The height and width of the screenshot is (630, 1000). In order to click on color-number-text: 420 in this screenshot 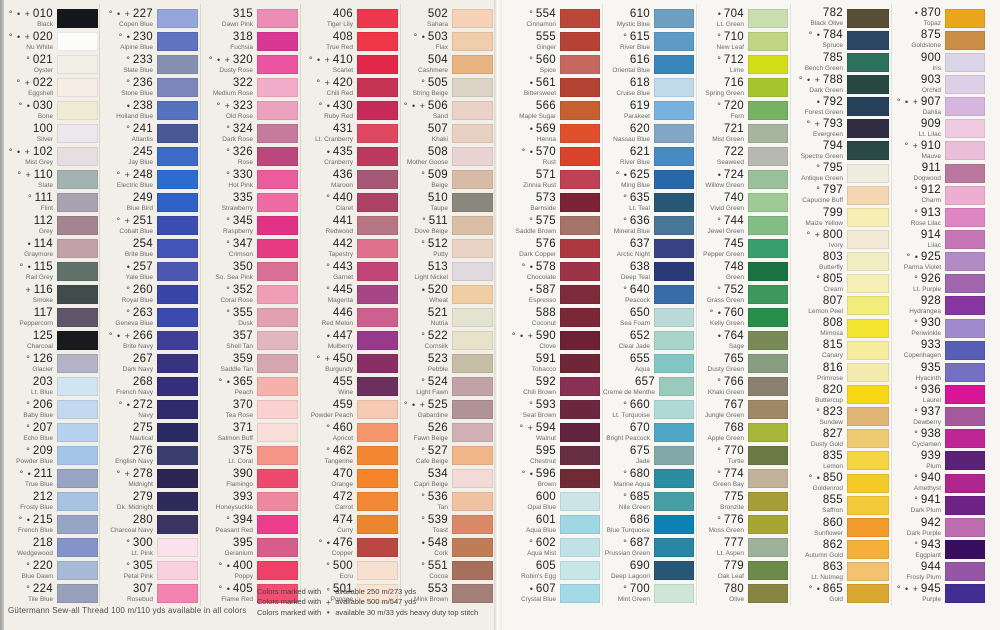, I will do `click(342, 82)`.